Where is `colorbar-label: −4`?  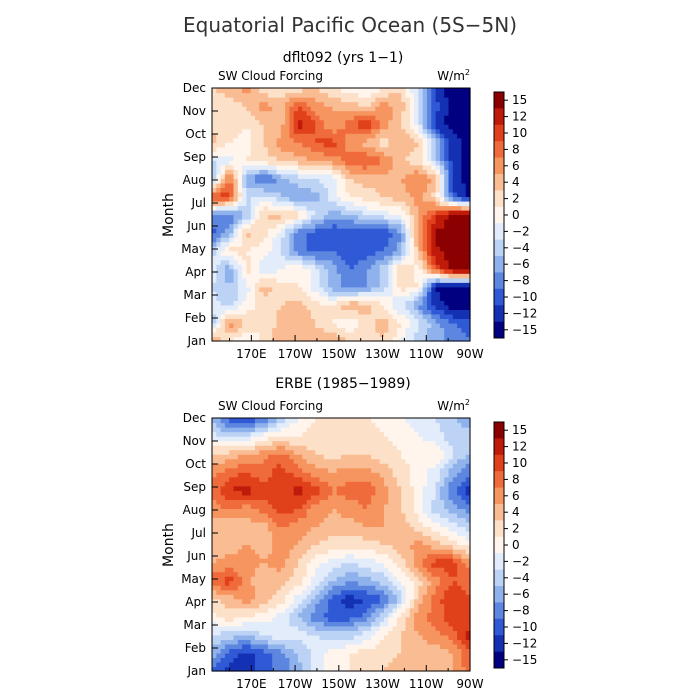
colorbar-label: −4 is located at coordinates (521, 248).